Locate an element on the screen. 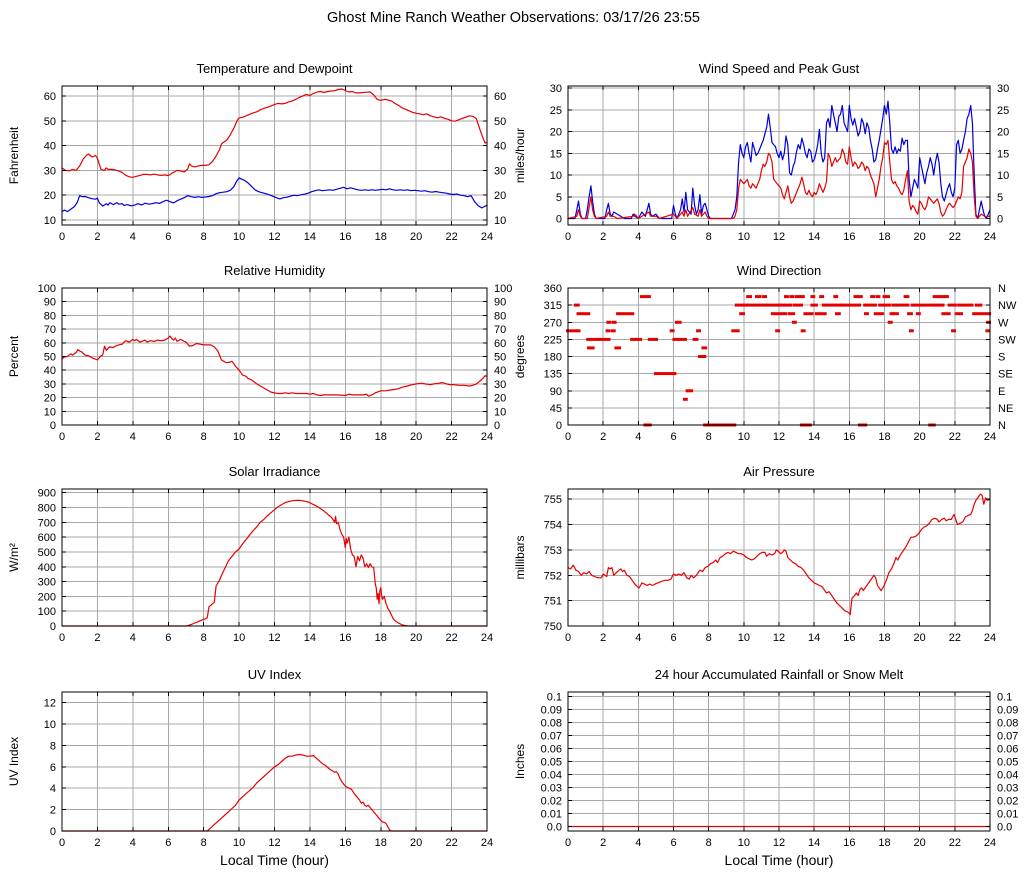 The height and width of the screenshot is (878, 1027). svg-text: Wind Speed and Peak Gust is located at coordinates (779, 68).